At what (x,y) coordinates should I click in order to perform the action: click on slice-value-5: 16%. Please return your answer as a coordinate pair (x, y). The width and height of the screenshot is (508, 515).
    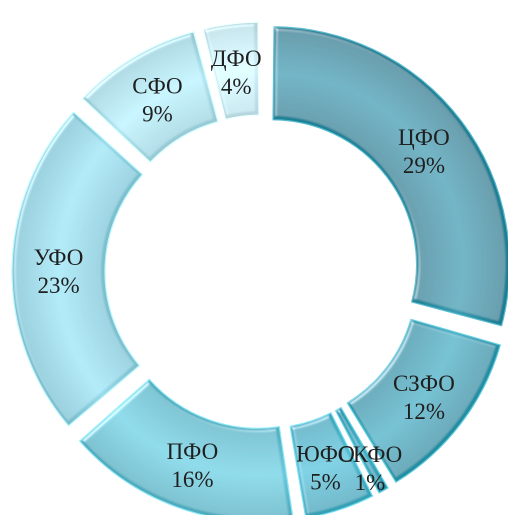
    Looking at the image, I should click on (192, 479).